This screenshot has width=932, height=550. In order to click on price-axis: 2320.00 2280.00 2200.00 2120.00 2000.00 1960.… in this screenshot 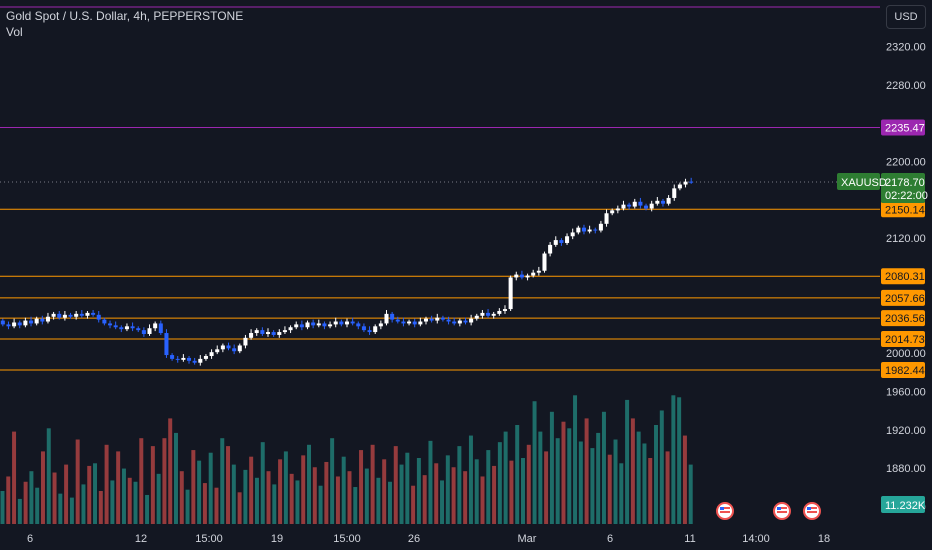, I will do `click(884, 275)`.